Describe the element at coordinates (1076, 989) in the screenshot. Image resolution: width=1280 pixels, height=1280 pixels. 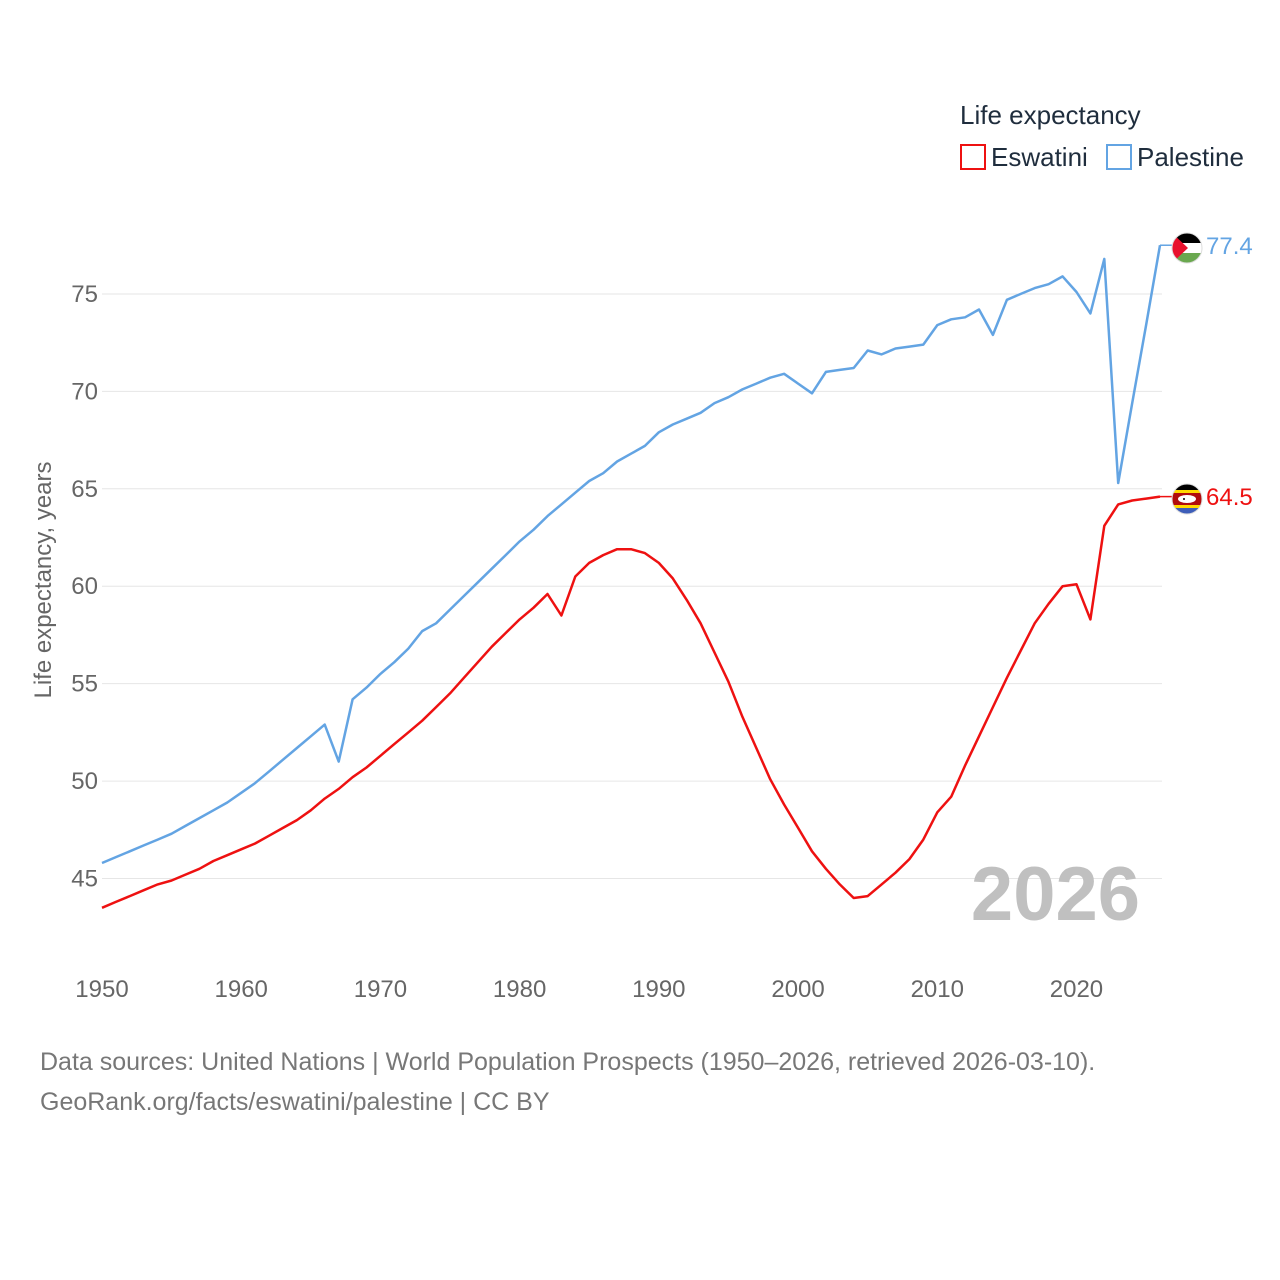
I see `x-tick-label-2020: 2020` at that location.